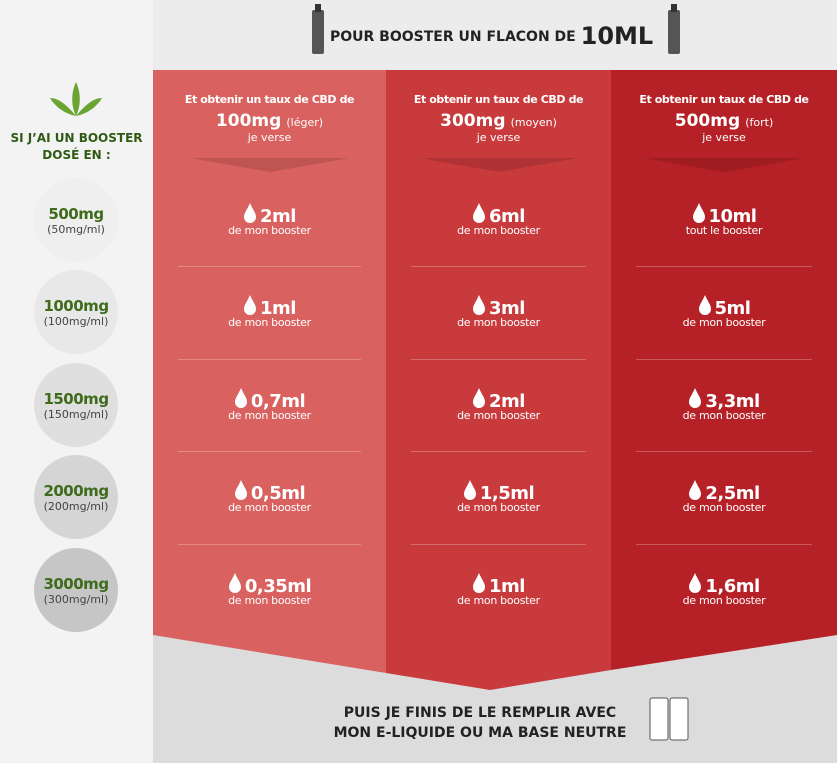 Image resolution: width=837 pixels, height=763 pixels. I want to click on amount-line: 1,6ml, so click(724, 584).